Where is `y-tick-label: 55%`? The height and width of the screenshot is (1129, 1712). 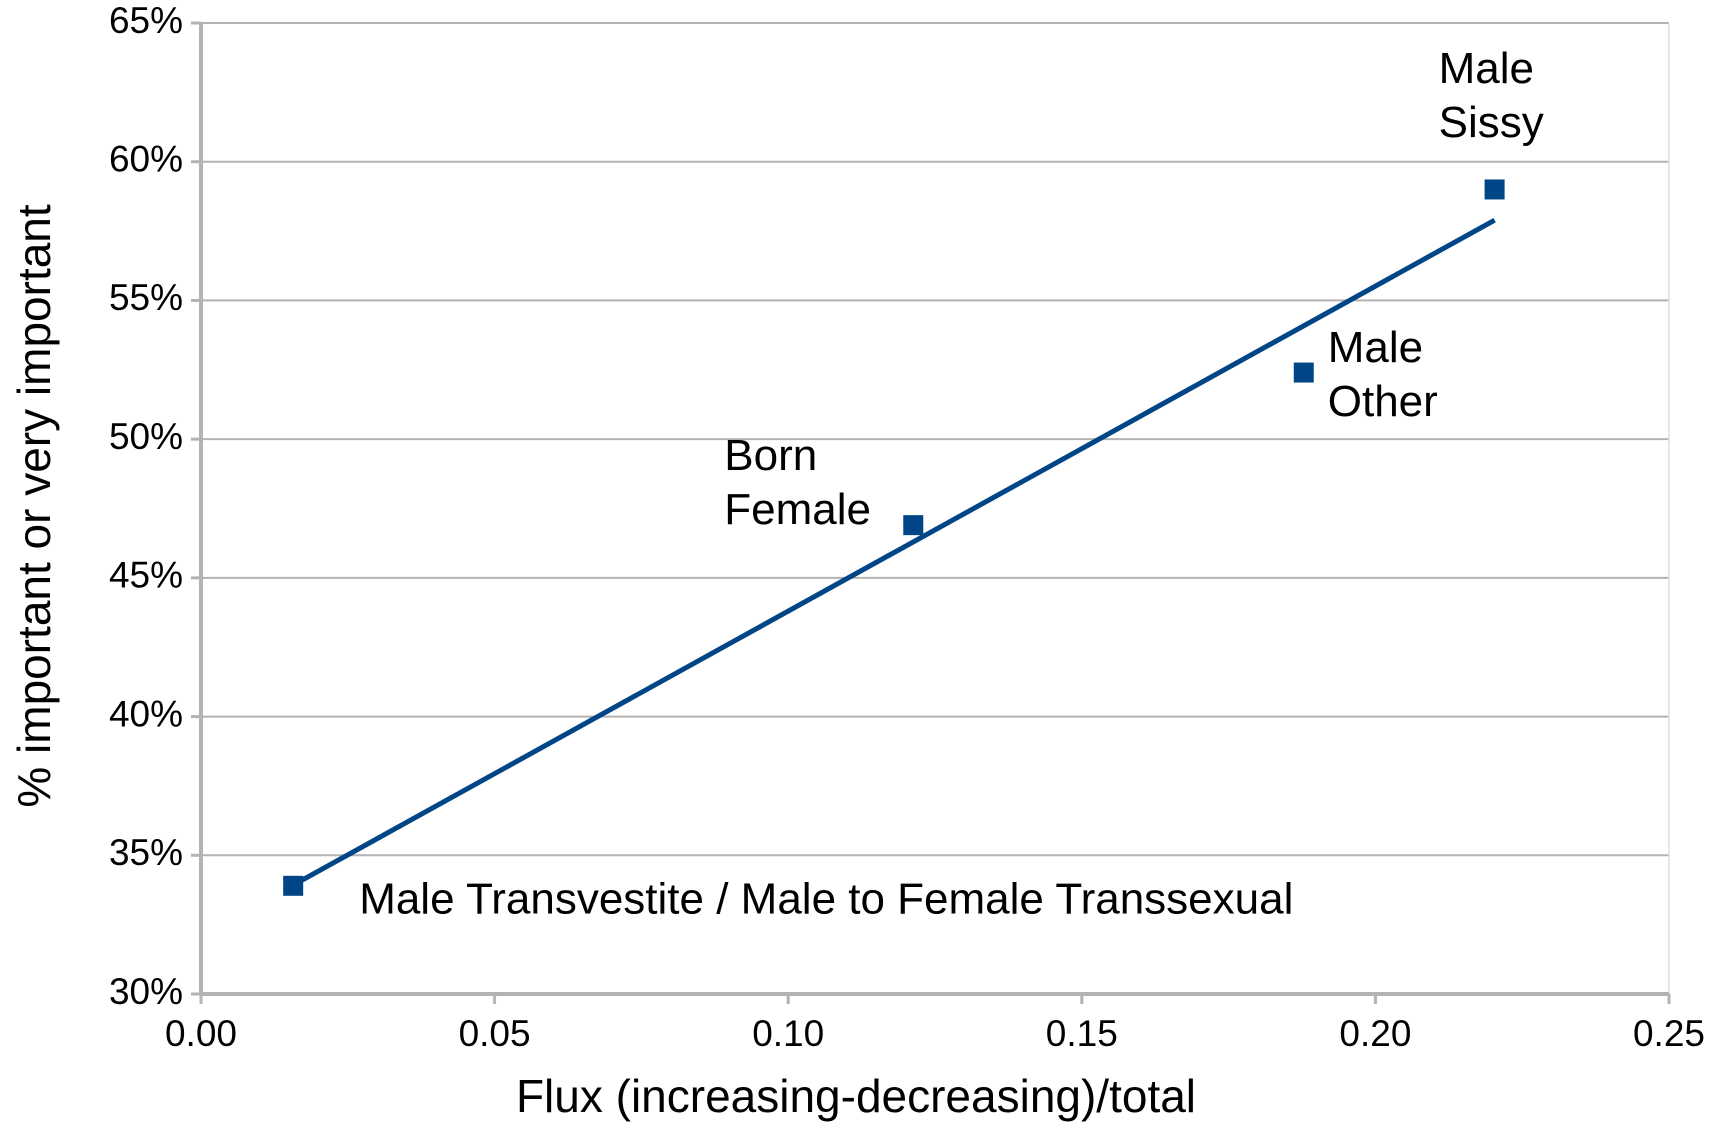 y-tick-label: 55% is located at coordinates (146, 297).